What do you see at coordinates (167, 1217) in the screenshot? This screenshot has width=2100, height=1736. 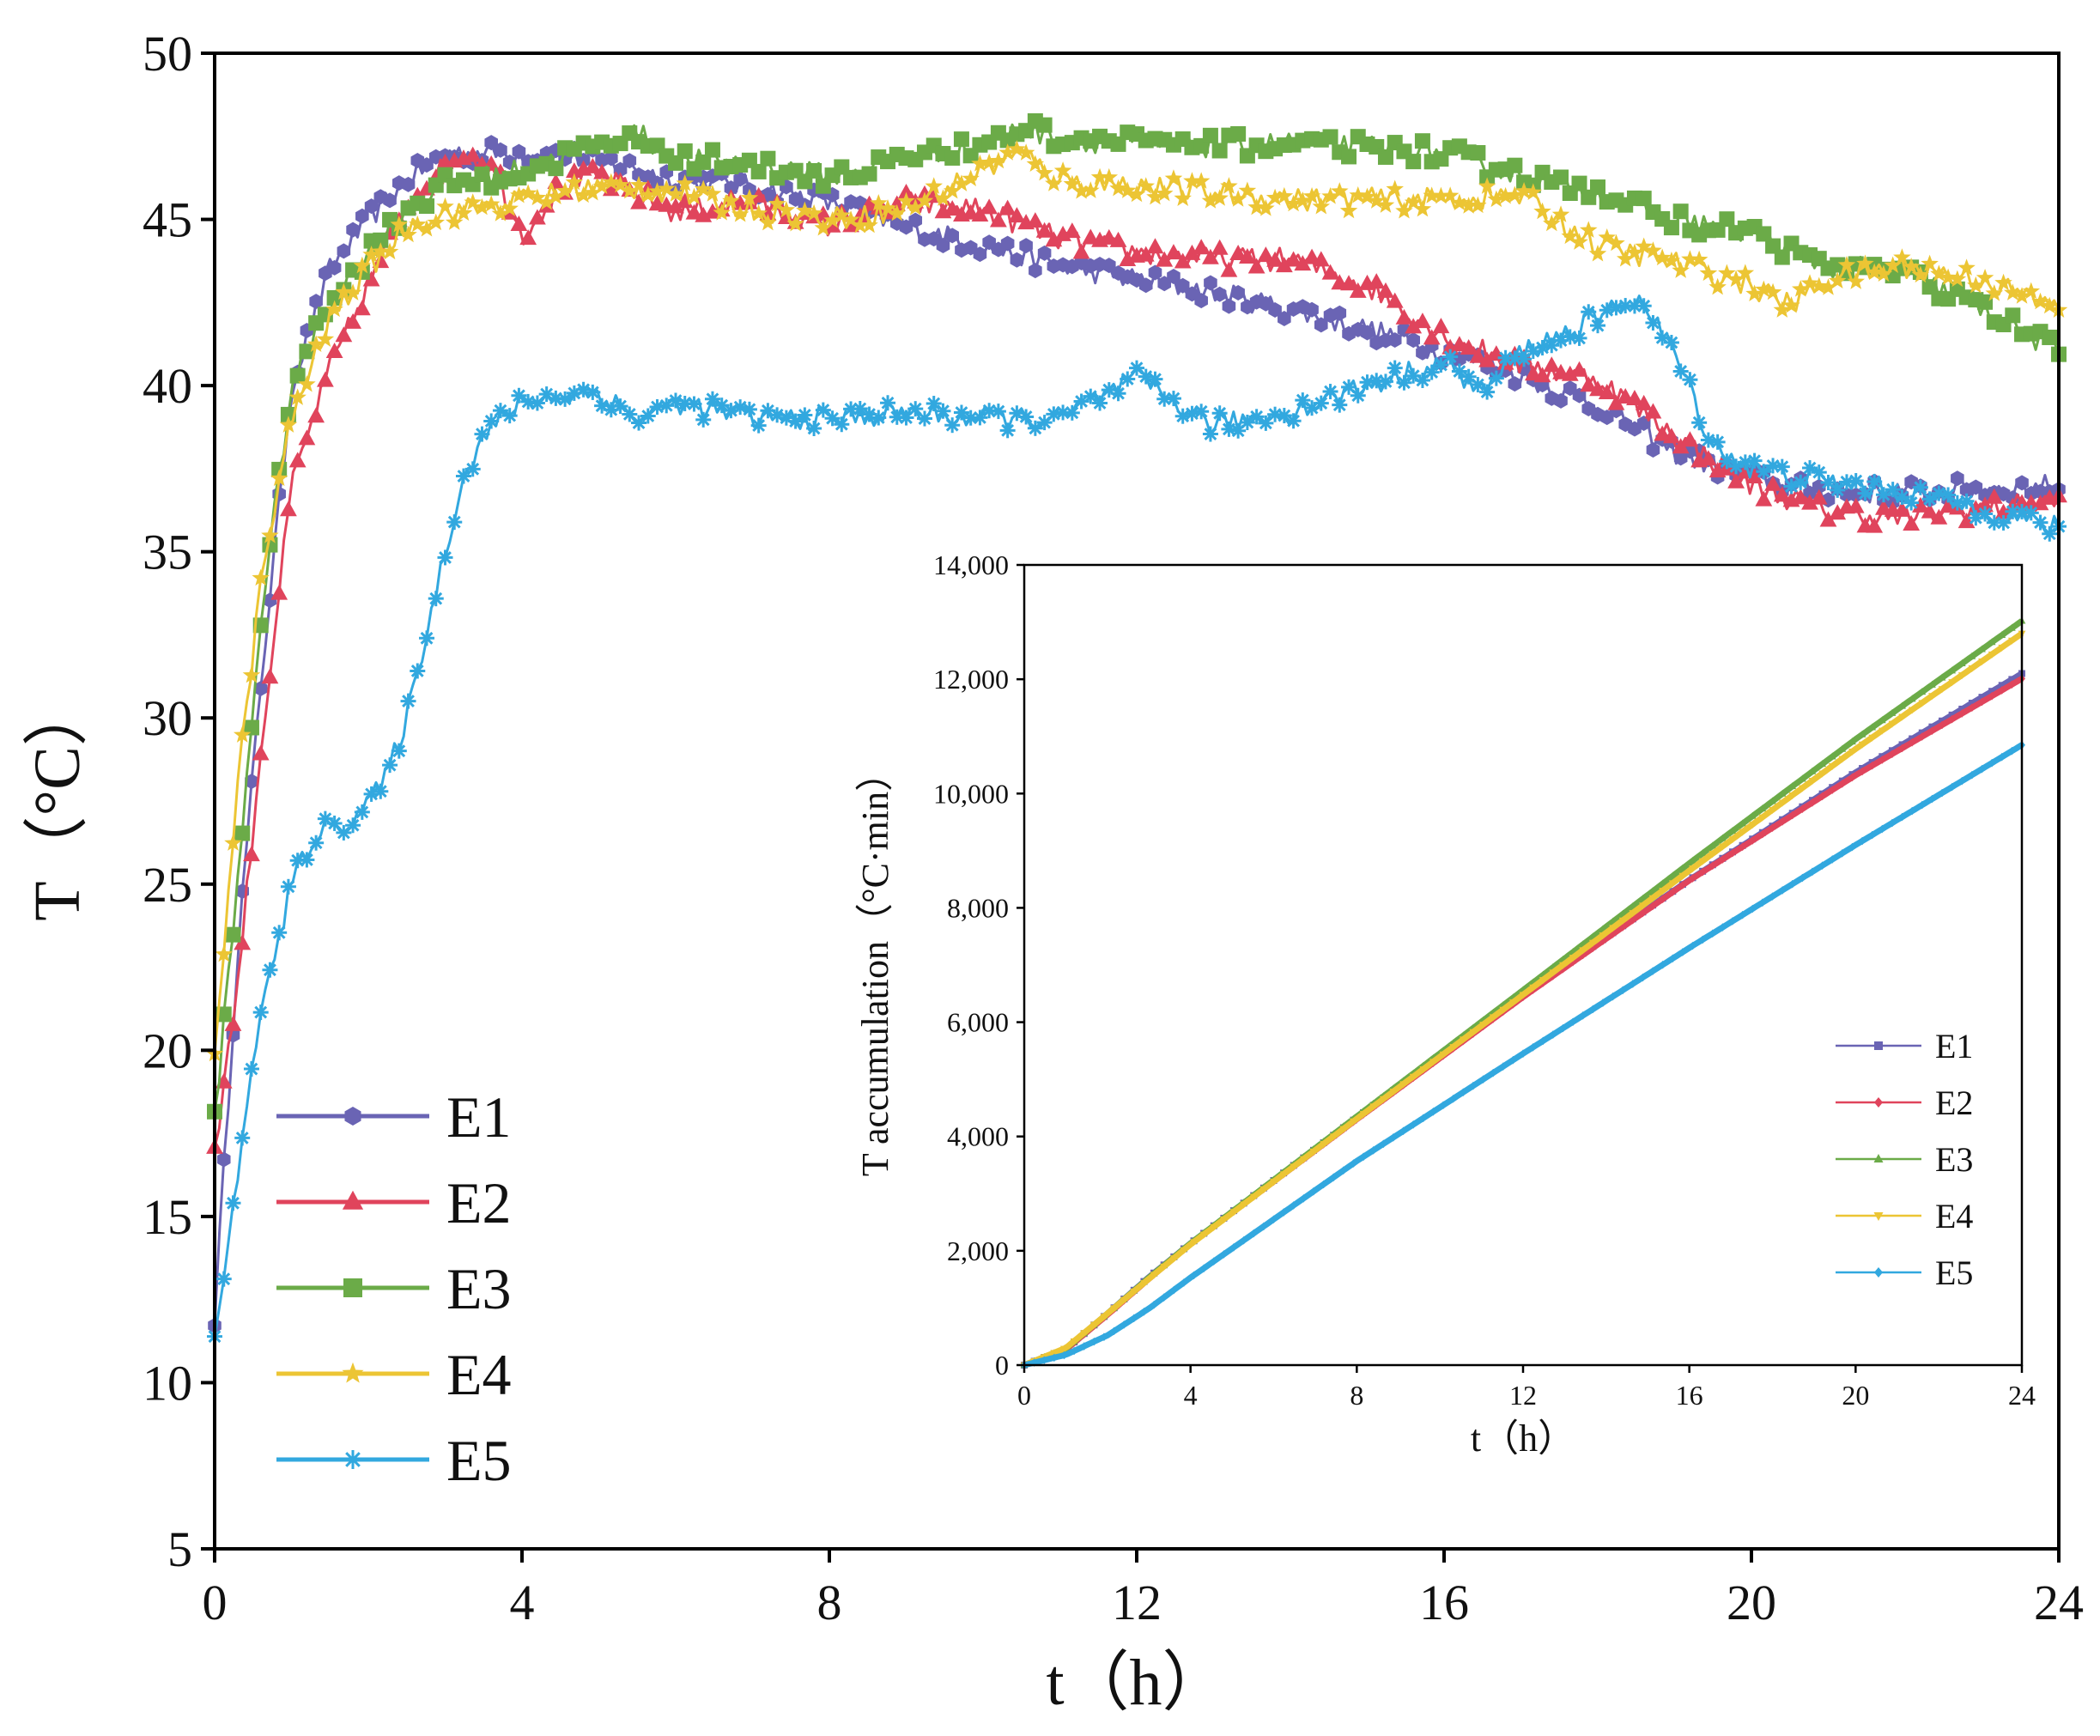 I see `main-y-tick-label: 15` at bounding box center [167, 1217].